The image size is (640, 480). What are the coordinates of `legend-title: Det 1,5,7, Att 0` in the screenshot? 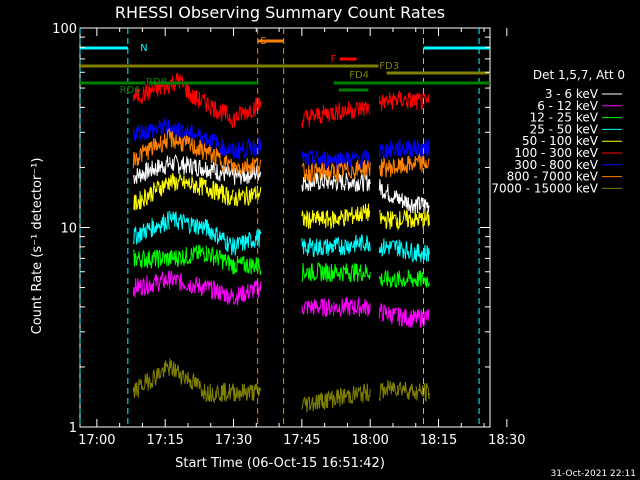 It's located at (579, 75).